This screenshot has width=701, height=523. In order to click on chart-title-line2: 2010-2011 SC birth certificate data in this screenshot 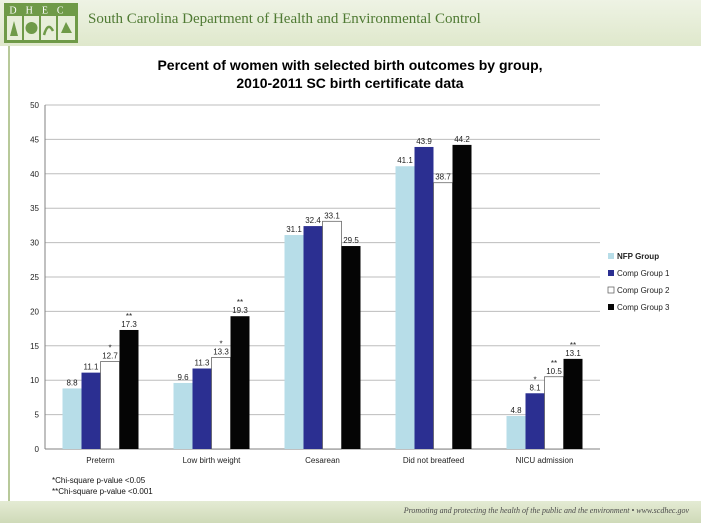, I will do `click(349, 83)`.